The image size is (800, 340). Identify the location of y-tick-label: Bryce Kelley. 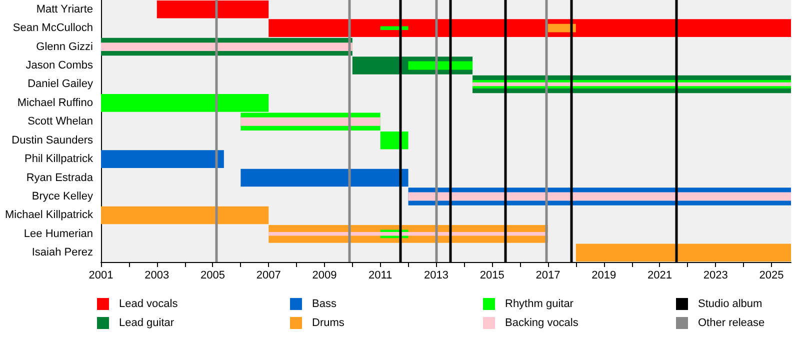
(63, 196).